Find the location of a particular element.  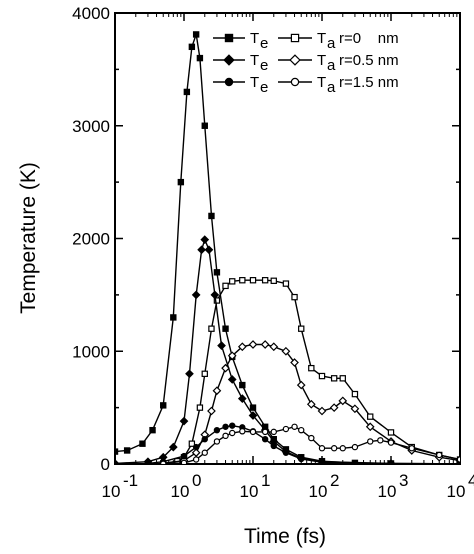

y-tick-label: 0 is located at coordinates (105, 464).